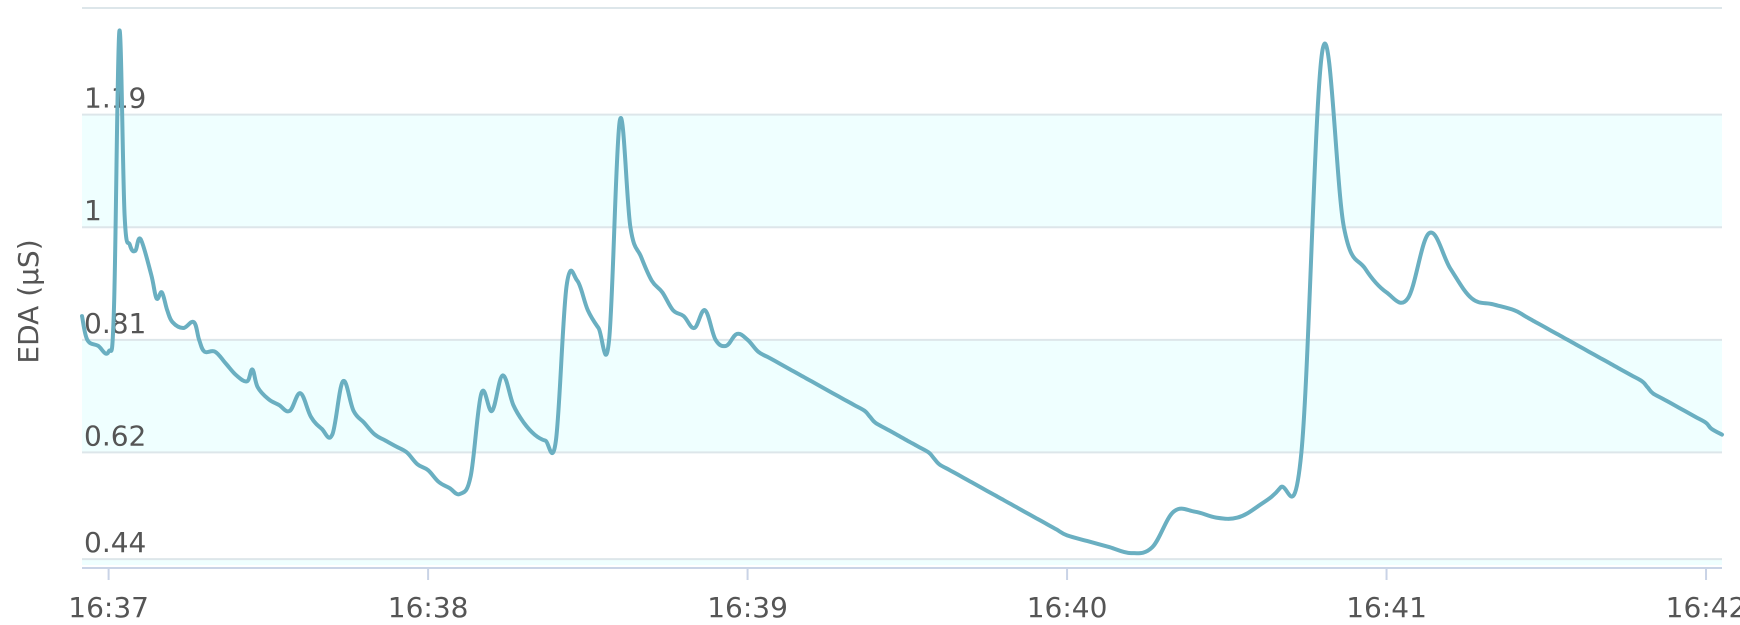 Image resolution: width=1740 pixels, height=625 pixels. I want to click on x-tick-label-0: 16:37, so click(108, 606).